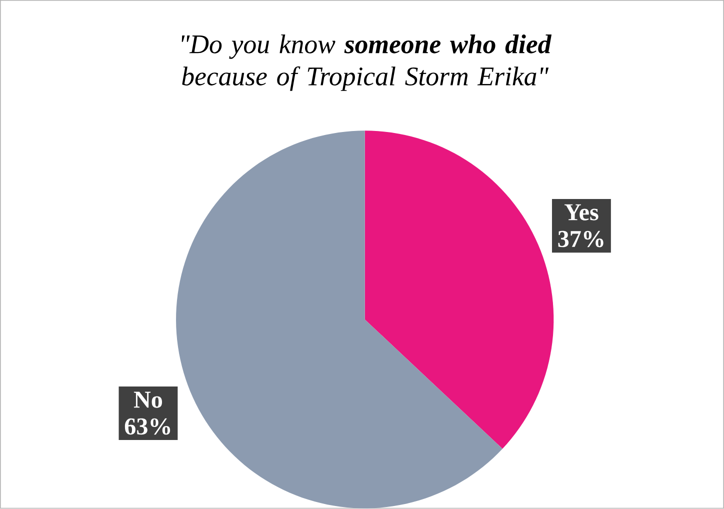  What do you see at coordinates (581, 212) in the screenshot?
I see `slice-label: Yes` at bounding box center [581, 212].